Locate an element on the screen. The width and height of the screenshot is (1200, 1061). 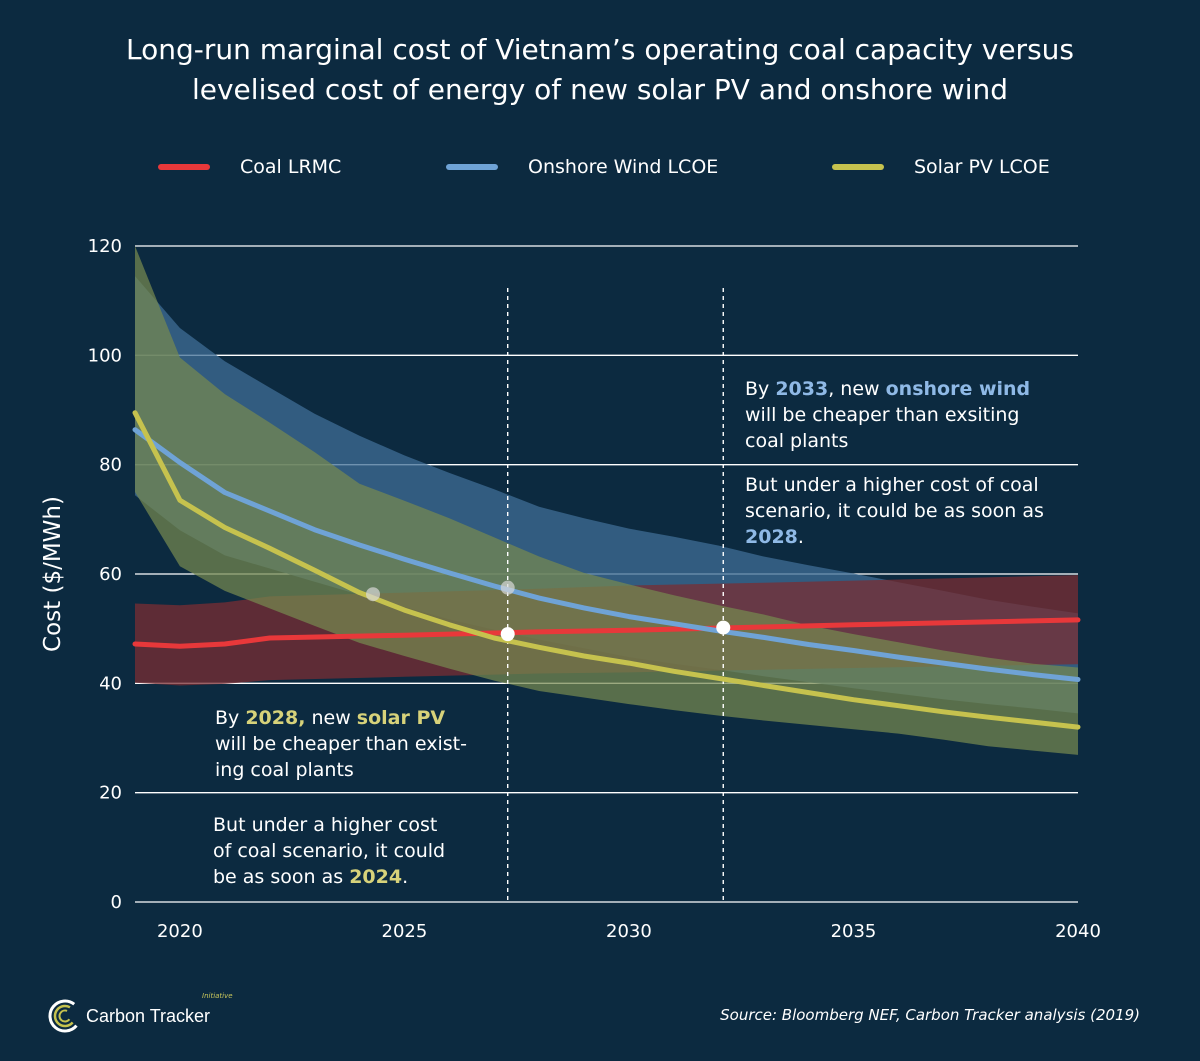
legend-coal: Coal LRMC is located at coordinates (249, 167).